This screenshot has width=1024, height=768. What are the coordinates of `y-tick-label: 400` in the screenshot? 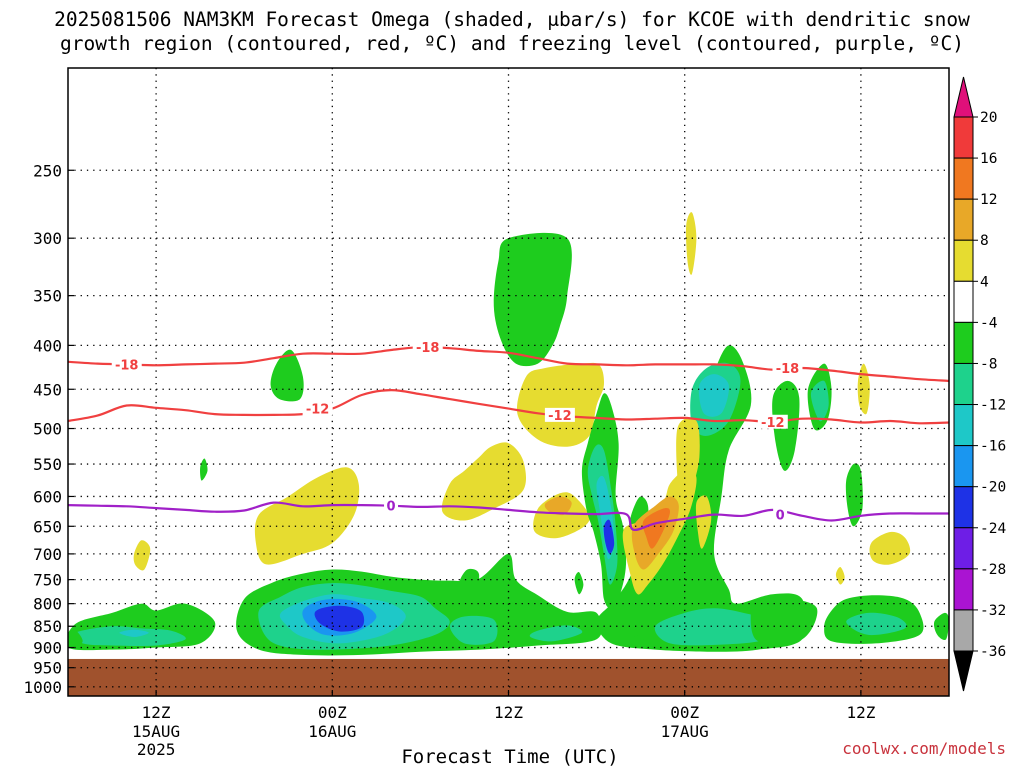 It's located at (47, 345).